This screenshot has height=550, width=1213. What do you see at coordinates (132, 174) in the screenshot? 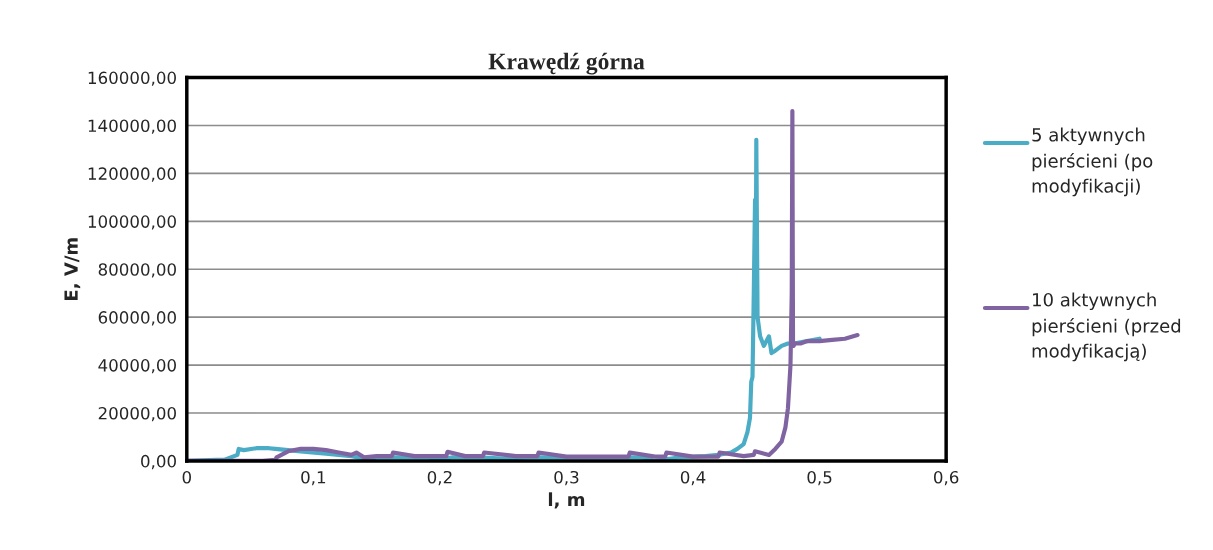
I see `y-tick-label: 120000,00` at bounding box center [132, 174].